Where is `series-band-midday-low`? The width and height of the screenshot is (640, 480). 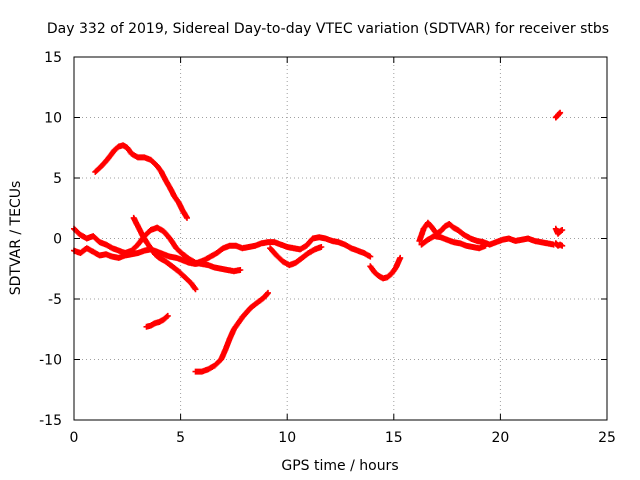
series-band-midday-low is located at coordinates (296, 256).